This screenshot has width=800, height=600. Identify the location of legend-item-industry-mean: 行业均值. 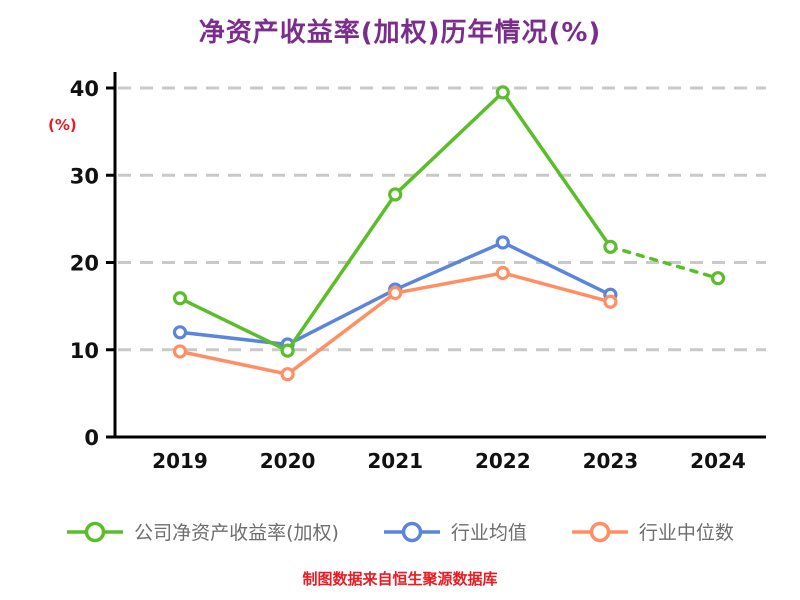
(455, 531).